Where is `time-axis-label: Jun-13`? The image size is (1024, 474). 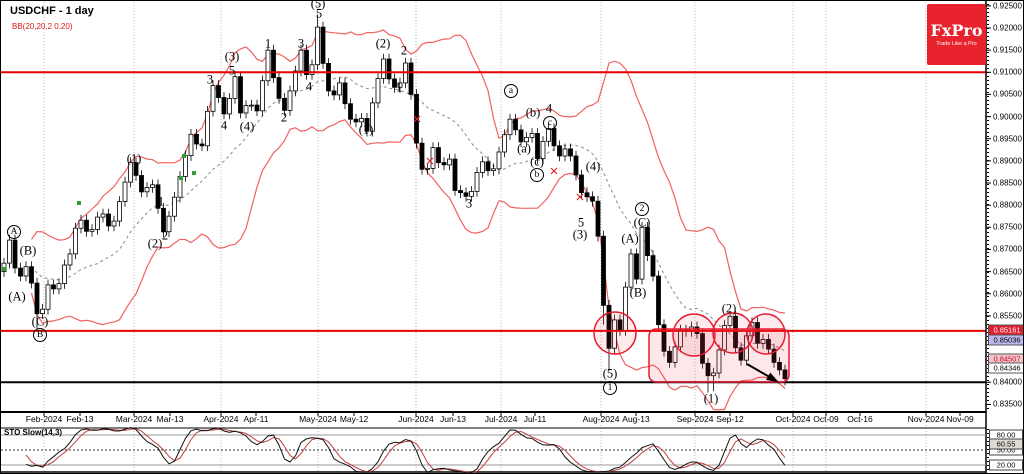 time-axis-label: Jun-13 is located at coordinates (453, 419).